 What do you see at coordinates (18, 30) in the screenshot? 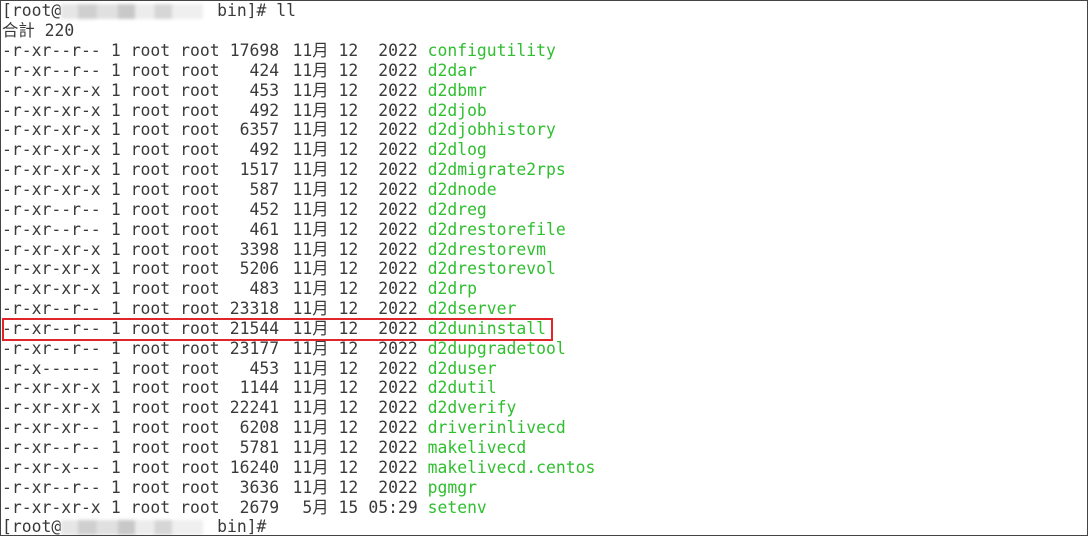
I see `total-label: 合計` at bounding box center [18, 30].